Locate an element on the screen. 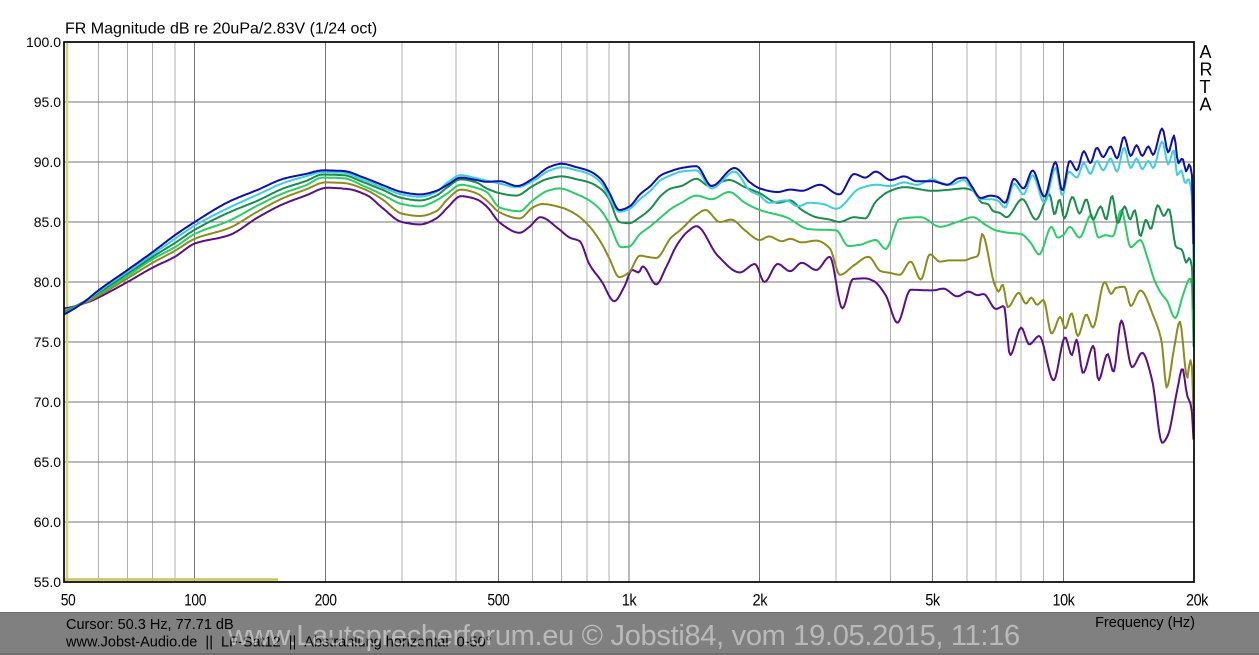 This screenshot has width=1259, height=655. svg-text: 5k is located at coordinates (933, 601).